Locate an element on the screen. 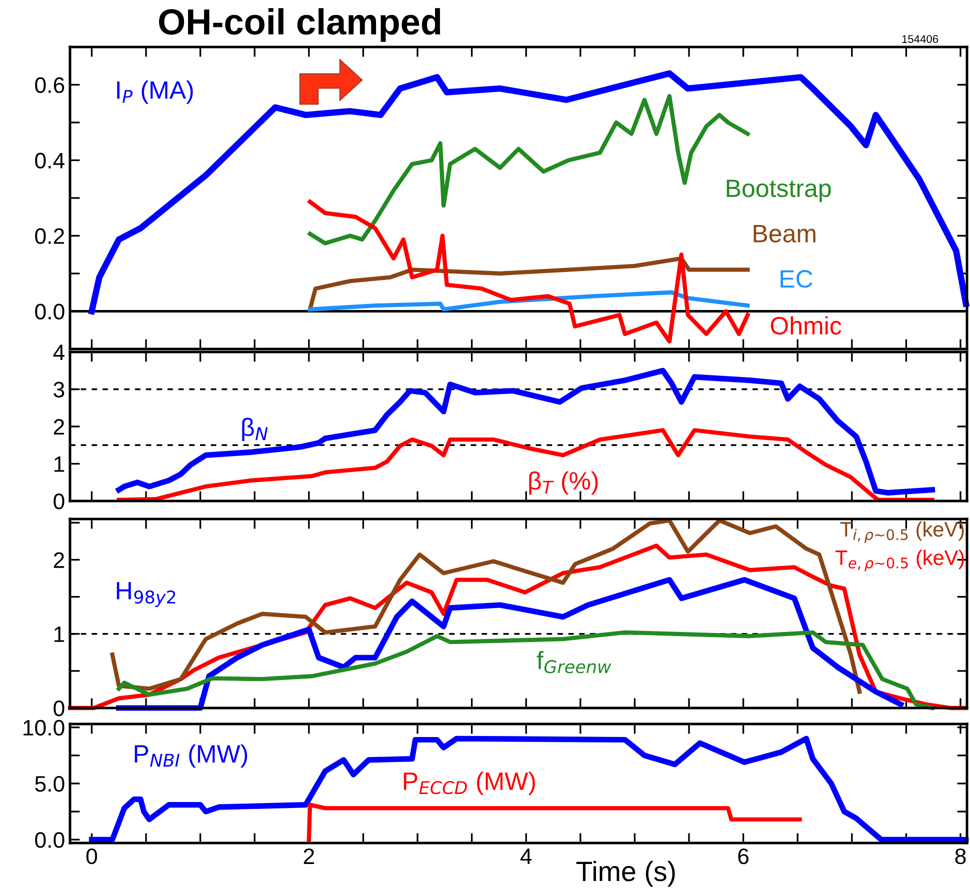 The image size is (970, 895). series-label: β$_{T}$ (%) is located at coordinates (563, 483).